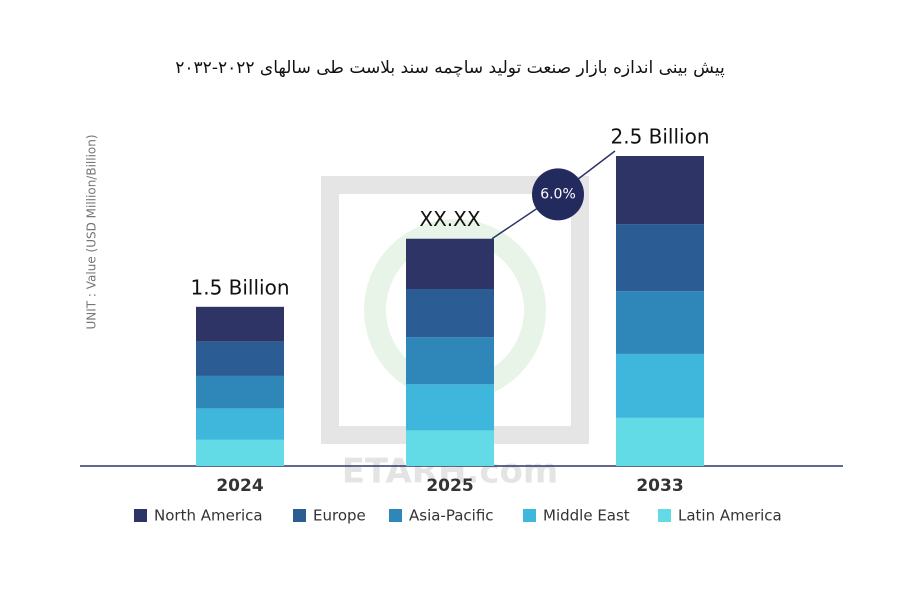  What do you see at coordinates (730, 516) in the screenshot?
I see `legend-label: Latin America` at bounding box center [730, 516].